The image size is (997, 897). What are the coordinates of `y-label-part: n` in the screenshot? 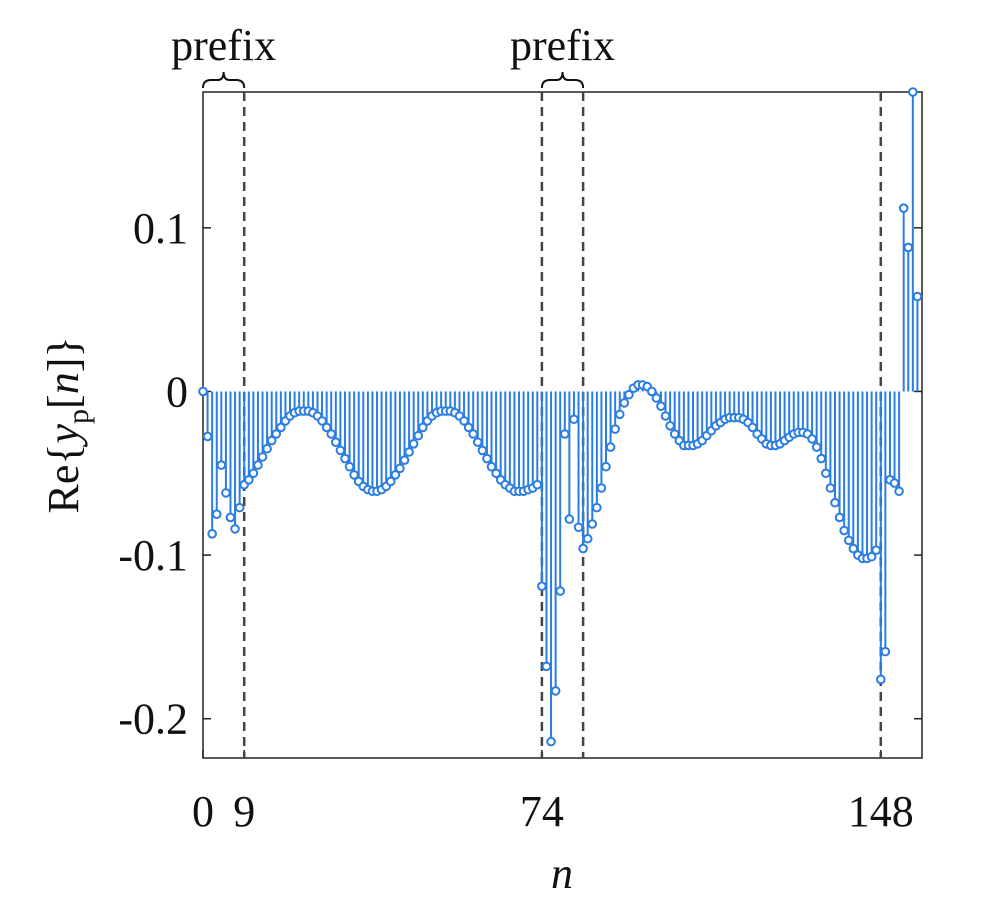 It's located at (63, 383).